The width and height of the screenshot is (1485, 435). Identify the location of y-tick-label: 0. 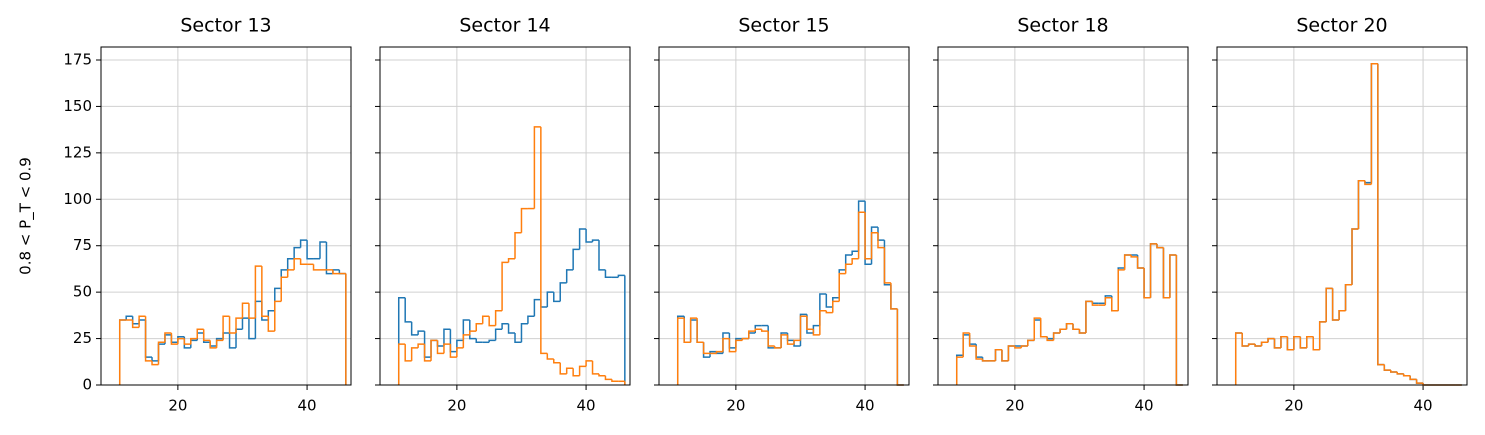
(87, 385).